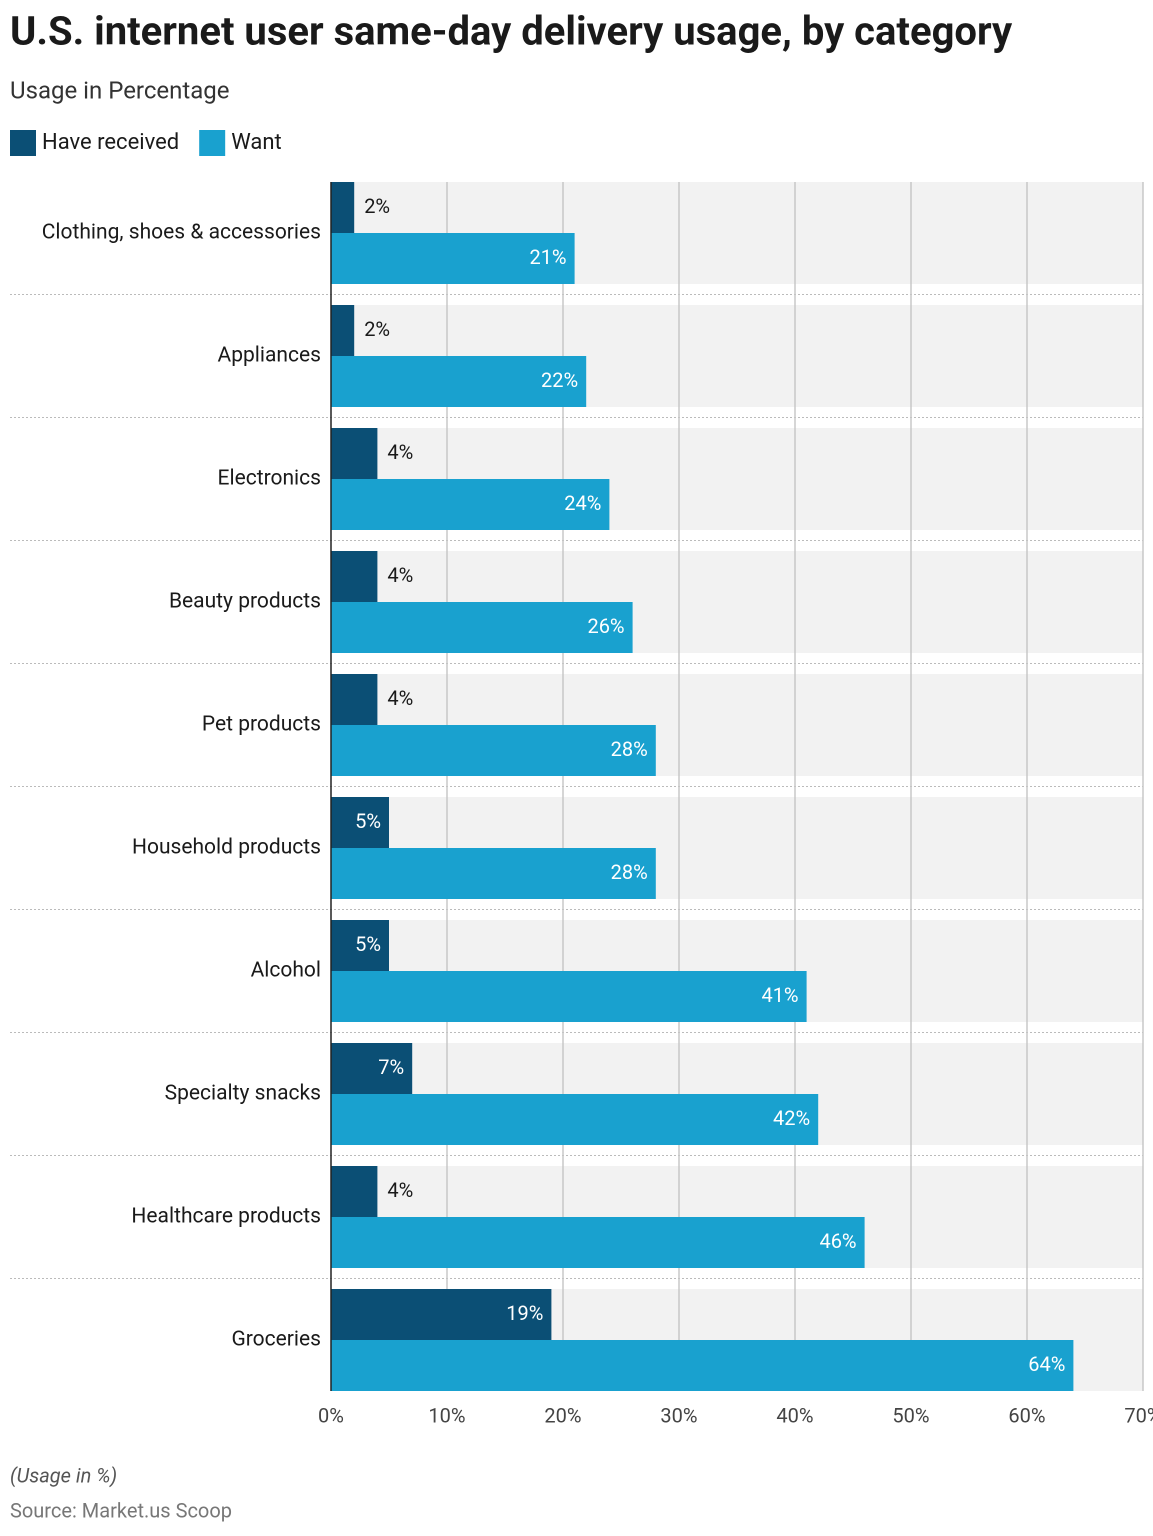 Image resolution: width=1153 pixels, height=1536 pixels. I want to click on x-tick-label: 60%, so click(1026, 1415).